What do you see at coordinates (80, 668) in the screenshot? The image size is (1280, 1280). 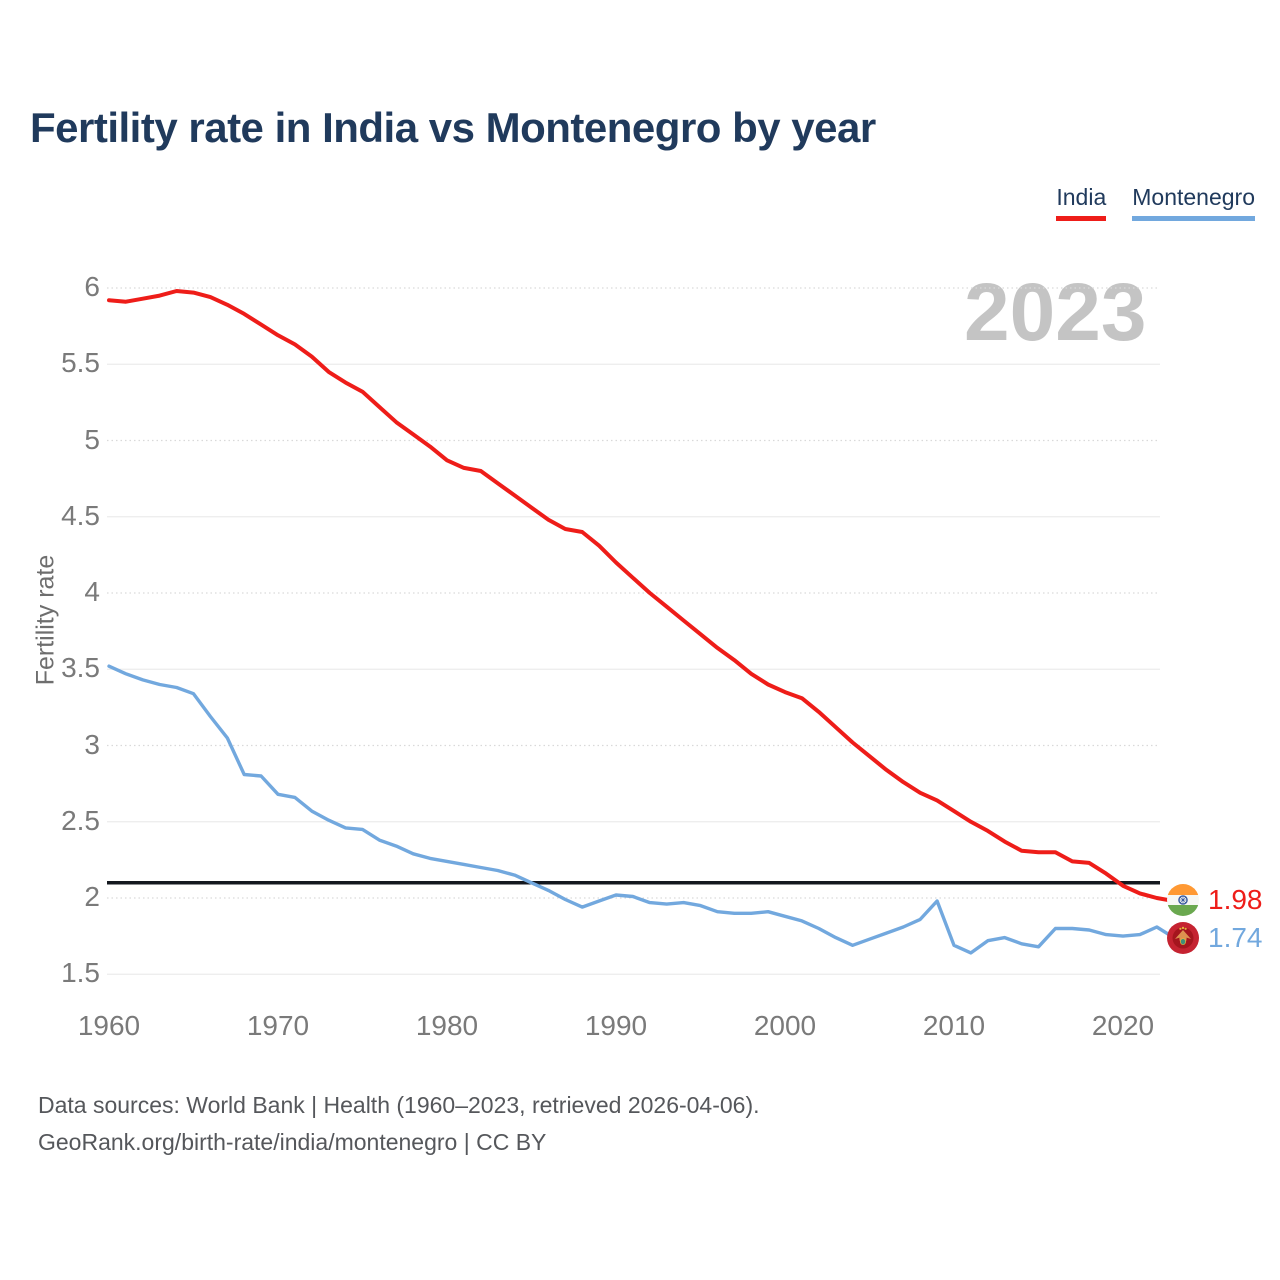 I see `y-tick-label: 3.5` at bounding box center [80, 668].